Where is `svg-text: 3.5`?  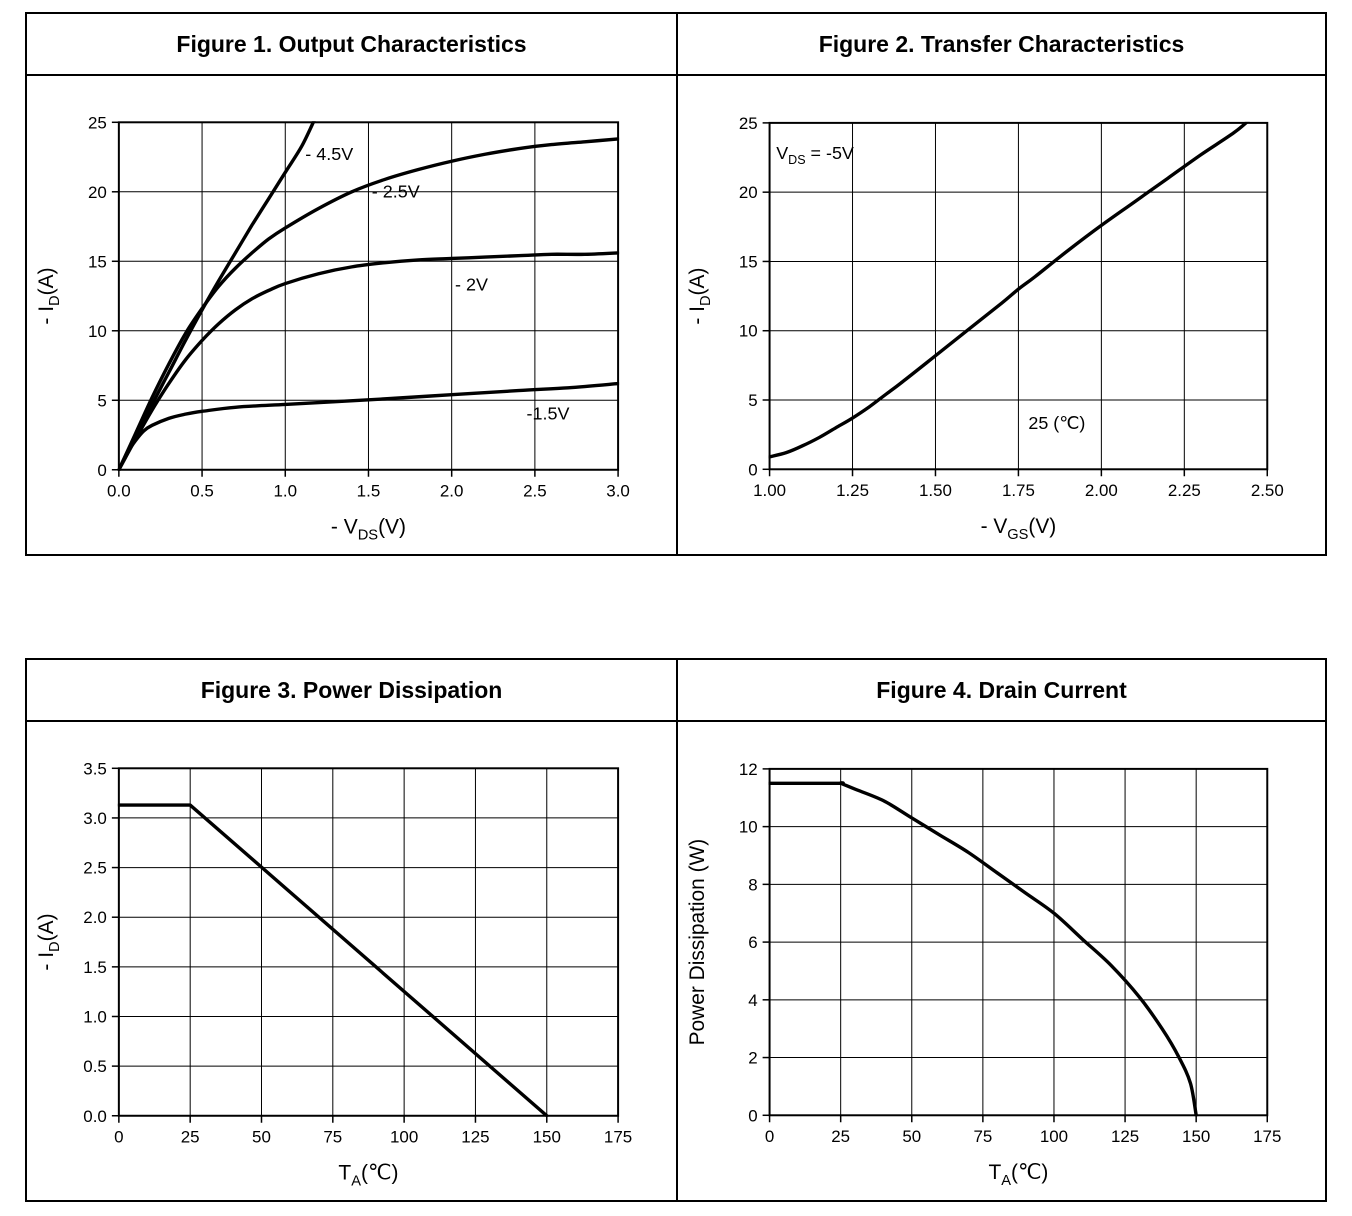
svg-text: 3.5 is located at coordinates (95, 768).